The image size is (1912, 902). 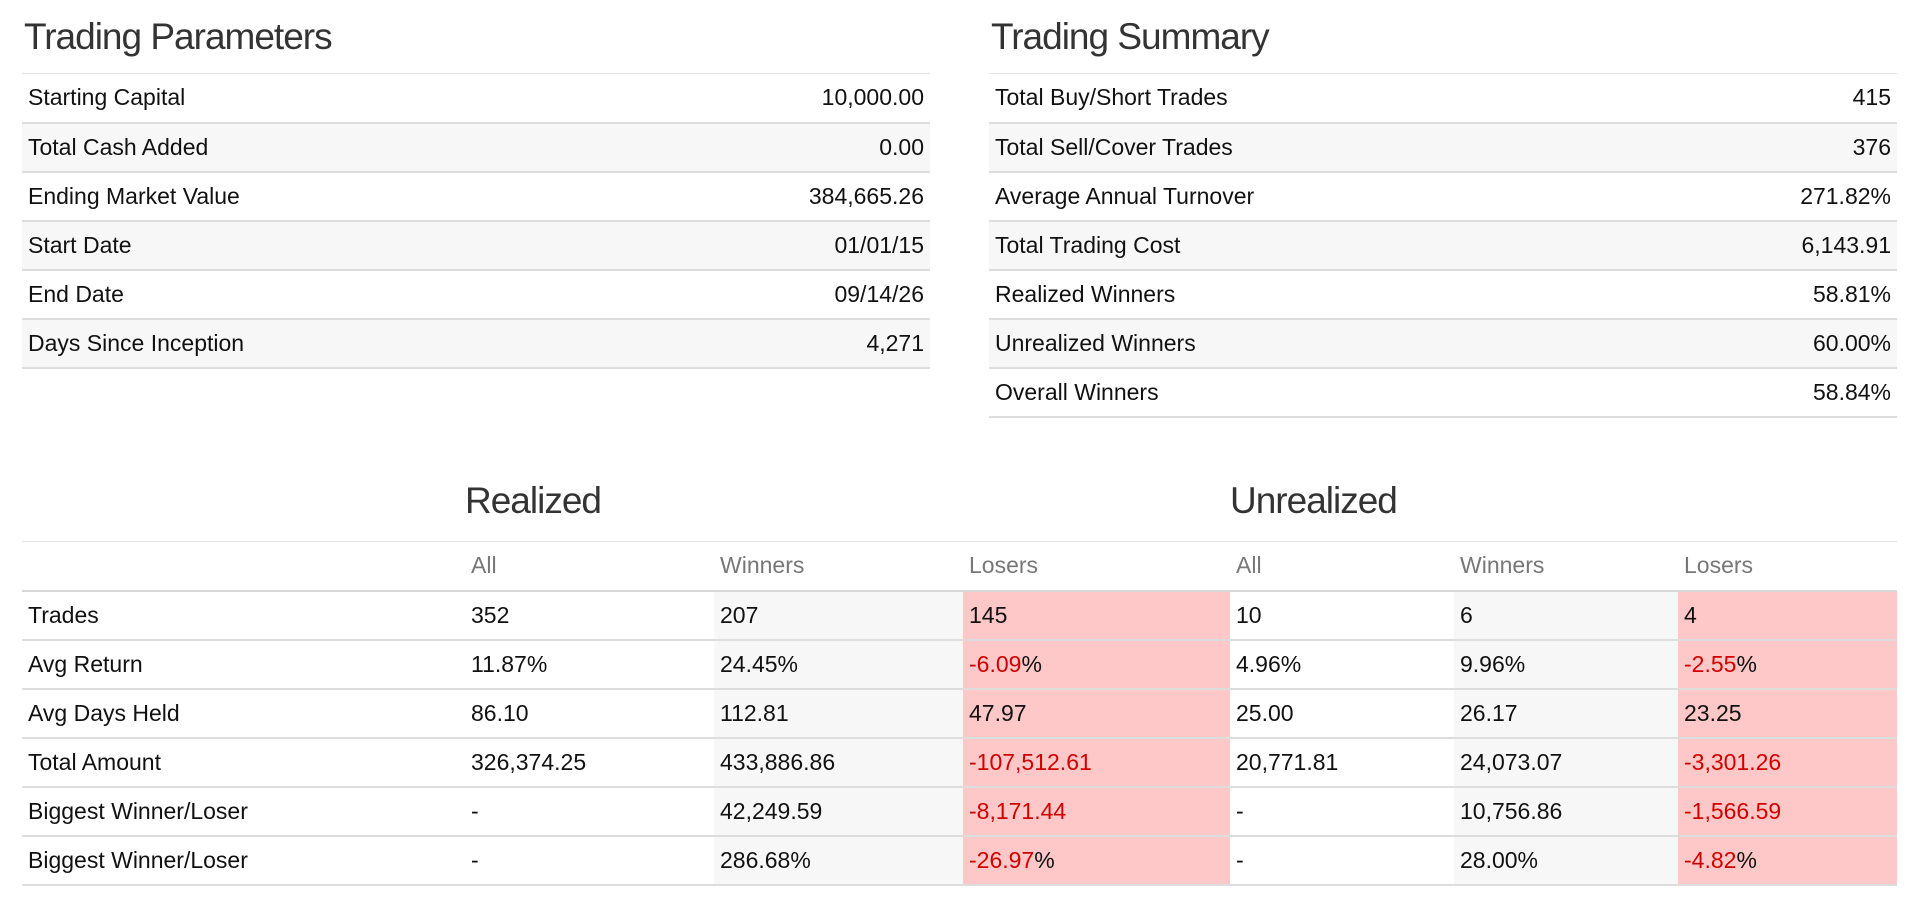 What do you see at coordinates (838, 566) in the screenshot?
I see `header-realized-winners: Winners` at bounding box center [838, 566].